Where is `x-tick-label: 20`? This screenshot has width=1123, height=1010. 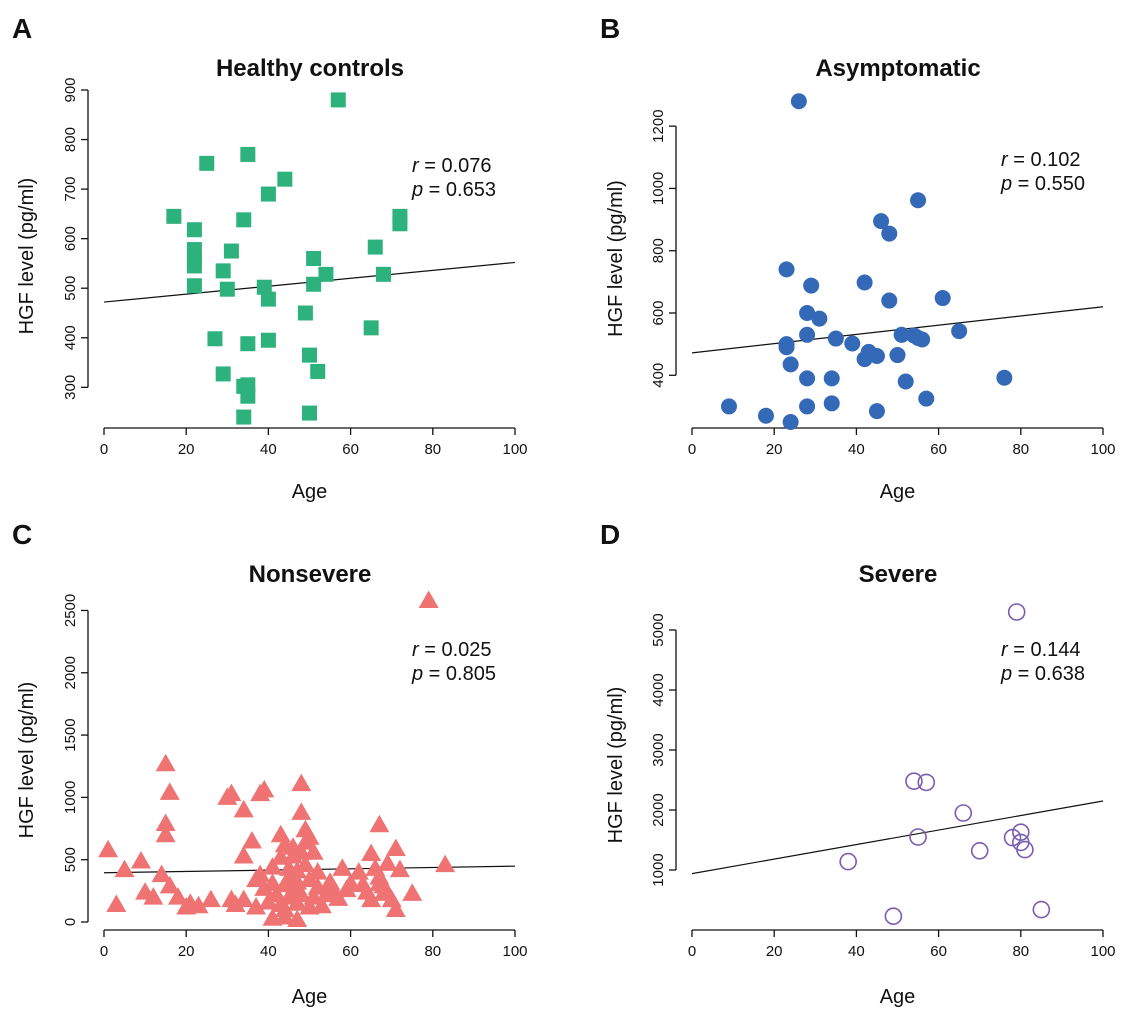 x-tick-label: 20 is located at coordinates (186, 449).